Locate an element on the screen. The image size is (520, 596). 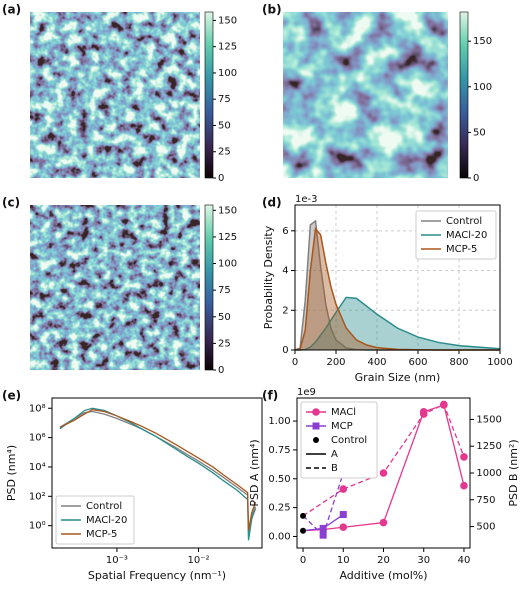
y-tick-label: 0.00 is located at coordinates (279, 536).